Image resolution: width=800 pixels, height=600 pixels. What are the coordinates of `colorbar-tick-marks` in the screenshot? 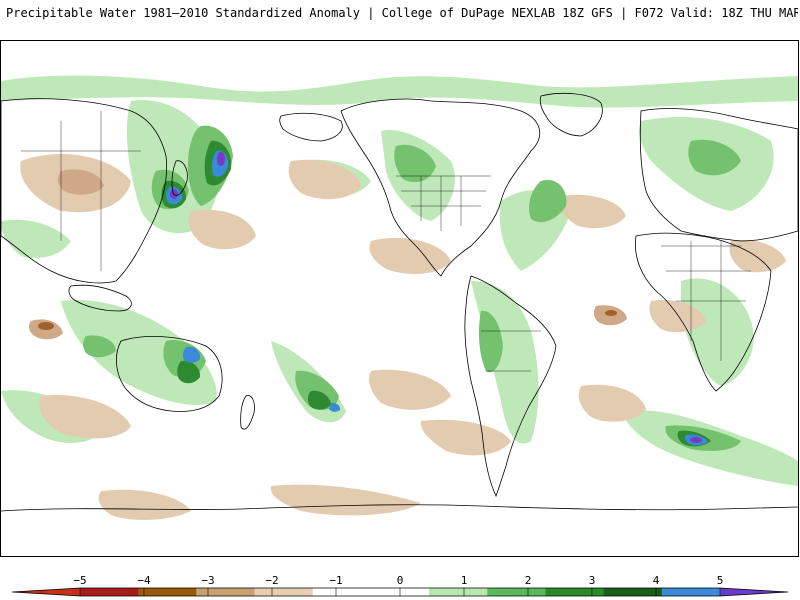 It's located at (400, 592).